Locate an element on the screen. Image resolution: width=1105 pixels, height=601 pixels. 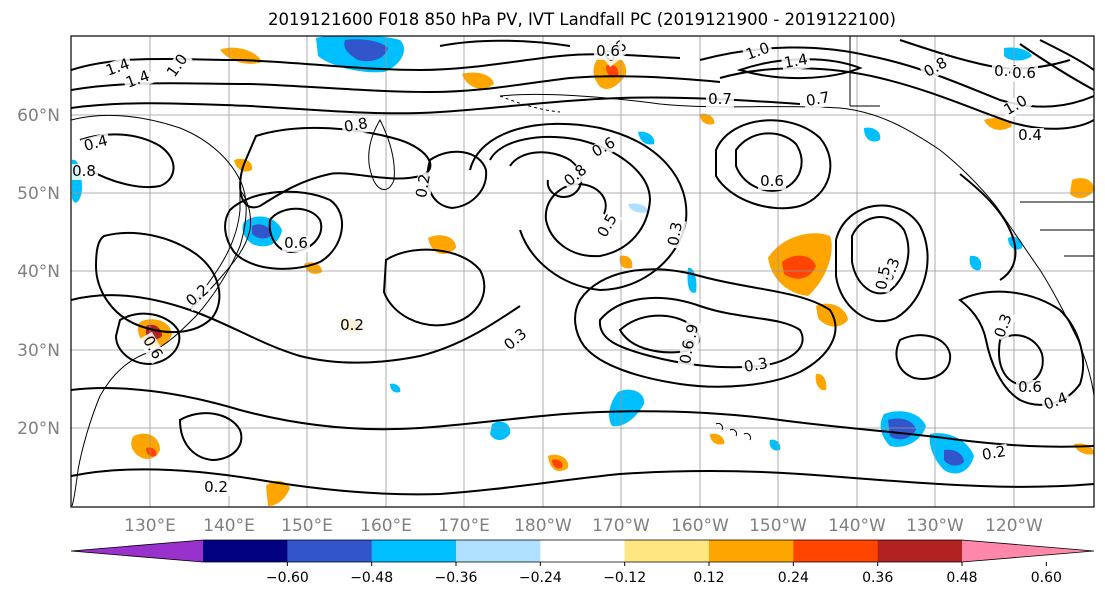
colorbar-tick-label: 0.48 is located at coordinates (961, 578).